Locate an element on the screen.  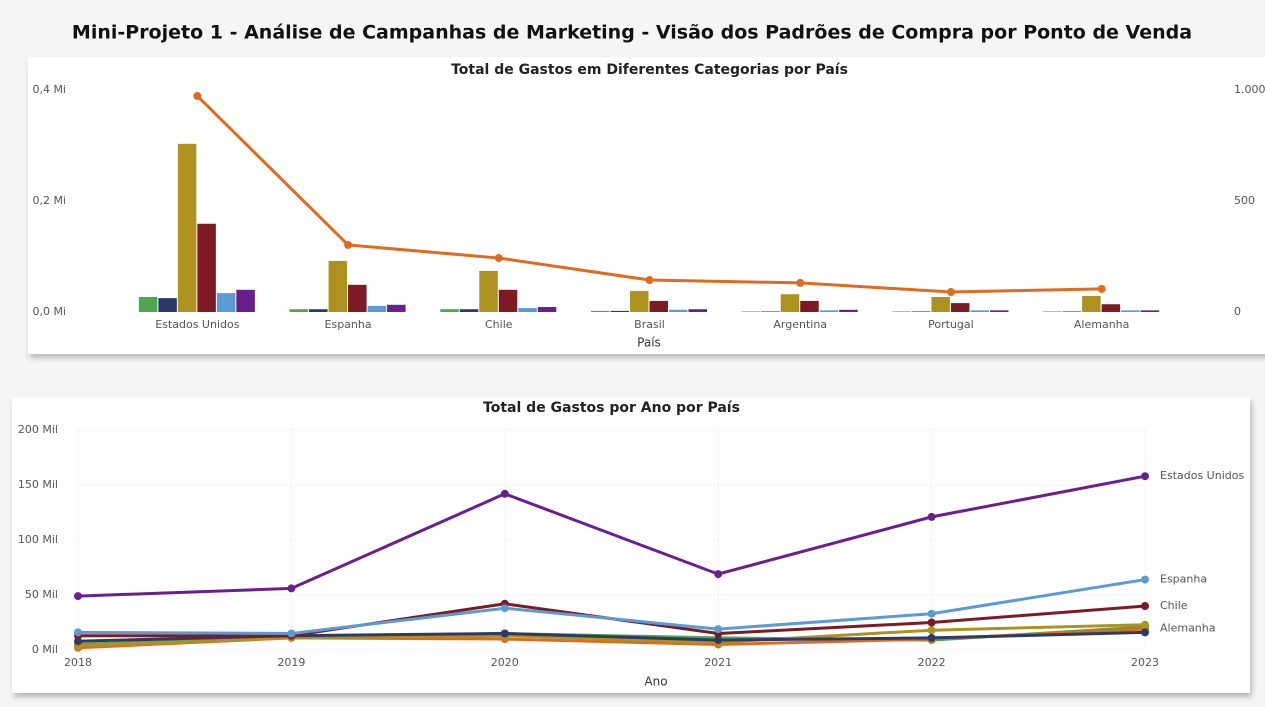
y2-tick-label: 0 is located at coordinates (1237, 311).